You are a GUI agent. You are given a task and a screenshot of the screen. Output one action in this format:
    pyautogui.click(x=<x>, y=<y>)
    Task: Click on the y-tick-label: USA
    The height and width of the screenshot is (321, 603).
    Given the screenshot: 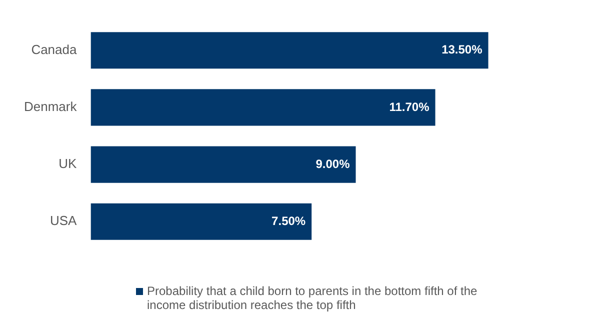 What is the action you would take?
    pyautogui.click(x=64, y=220)
    